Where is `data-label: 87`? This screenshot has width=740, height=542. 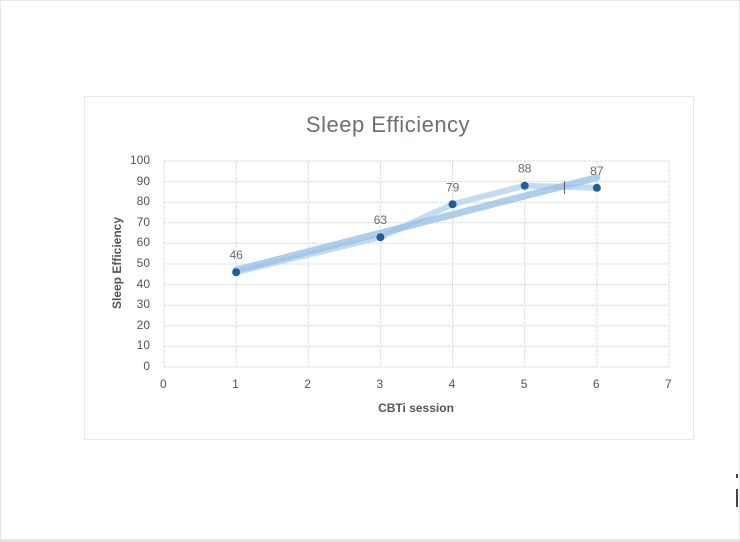 data-label: 87 is located at coordinates (597, 171).